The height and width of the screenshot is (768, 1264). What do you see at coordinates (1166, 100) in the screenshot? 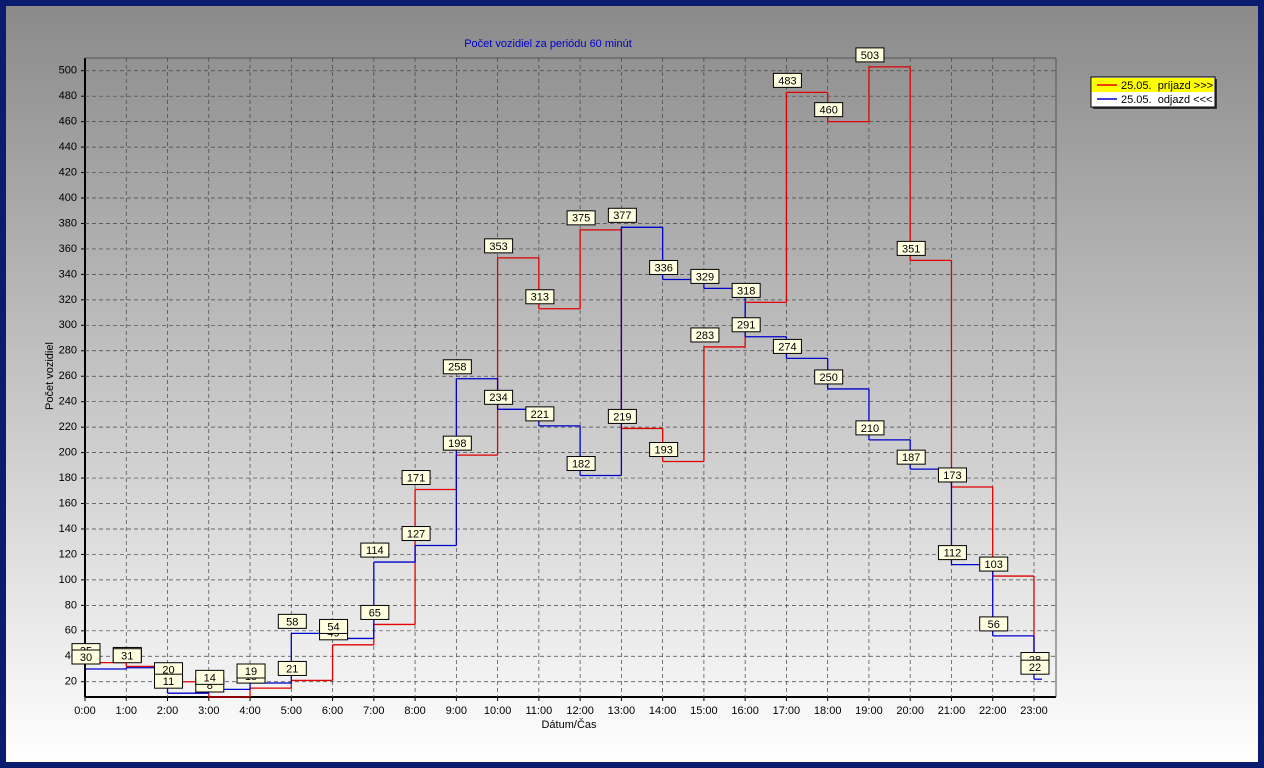
I see `legend-label: 25.05. odjazd <<<` at bounding box center [1166, 100].